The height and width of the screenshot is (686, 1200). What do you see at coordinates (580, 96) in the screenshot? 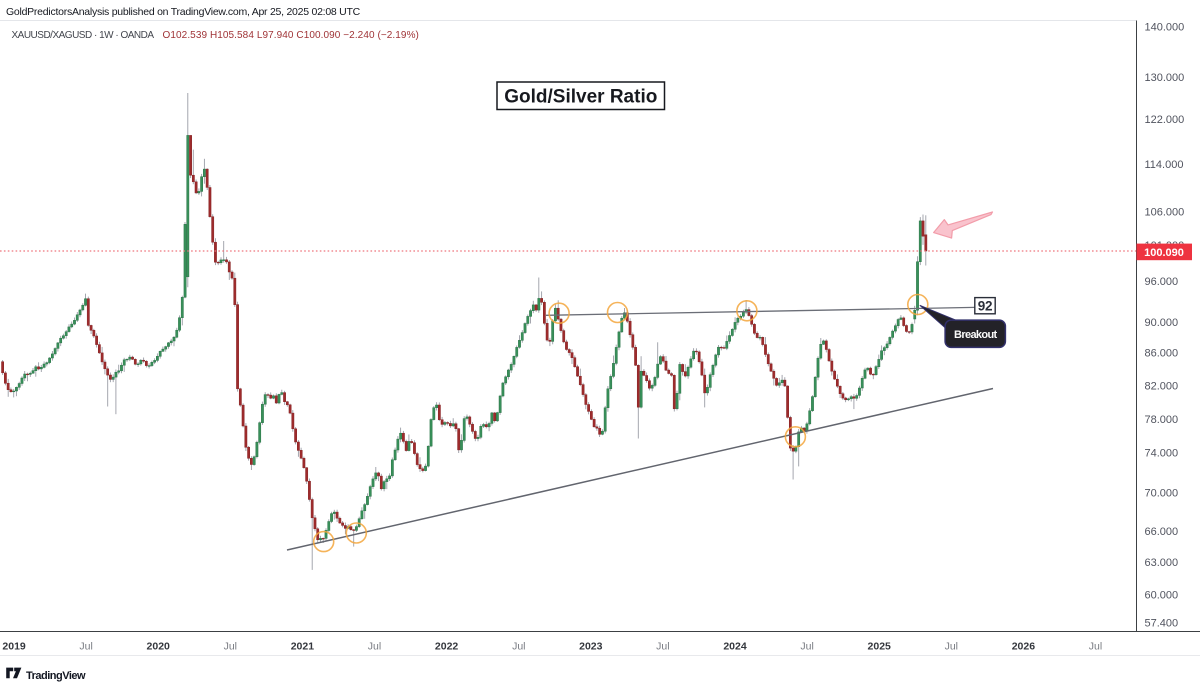
I see `svg-text: Gold/Silver Ratio` at bounding box center [580, 96].